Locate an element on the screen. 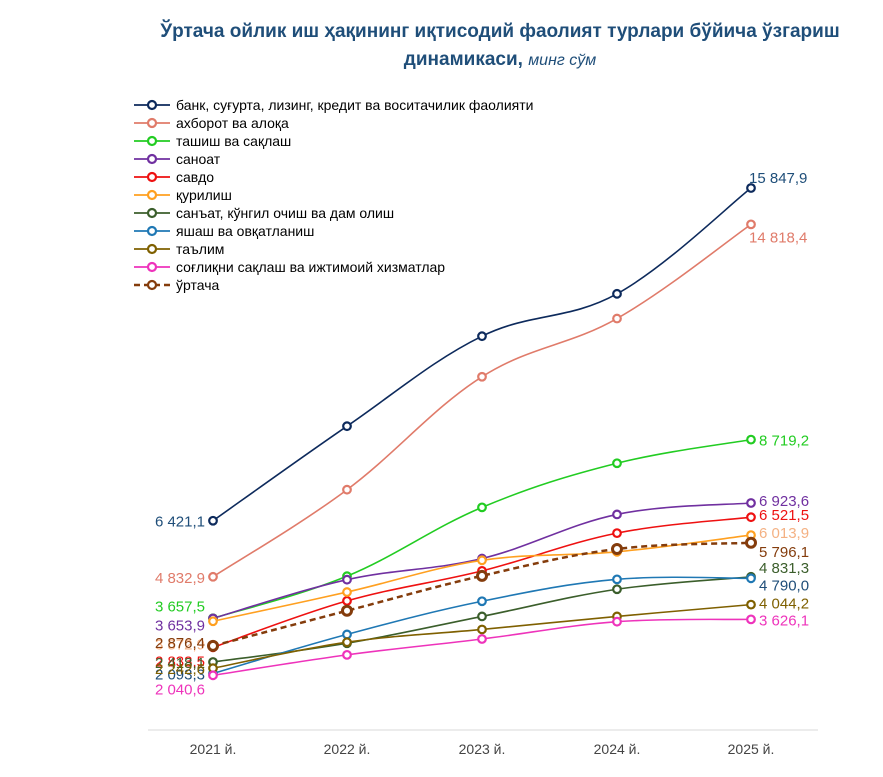 This screenshot has height=777, width=883. data-label-8-4: 4 044,2 is located at coordinates (784, 604).